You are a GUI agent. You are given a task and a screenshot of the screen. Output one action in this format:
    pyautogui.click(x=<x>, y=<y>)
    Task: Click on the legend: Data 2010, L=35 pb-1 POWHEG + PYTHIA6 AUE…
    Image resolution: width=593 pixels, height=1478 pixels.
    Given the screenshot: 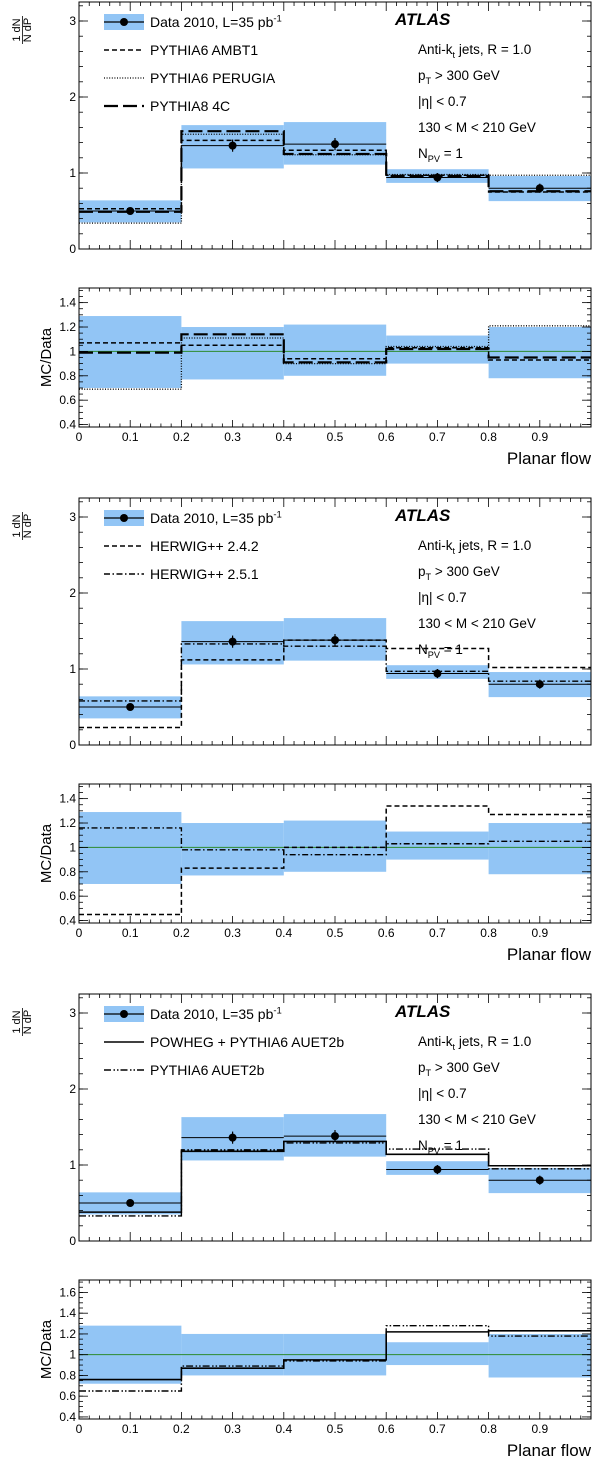 What is the action you would take?
    pyautogui.click(x=224, y=1042)
    